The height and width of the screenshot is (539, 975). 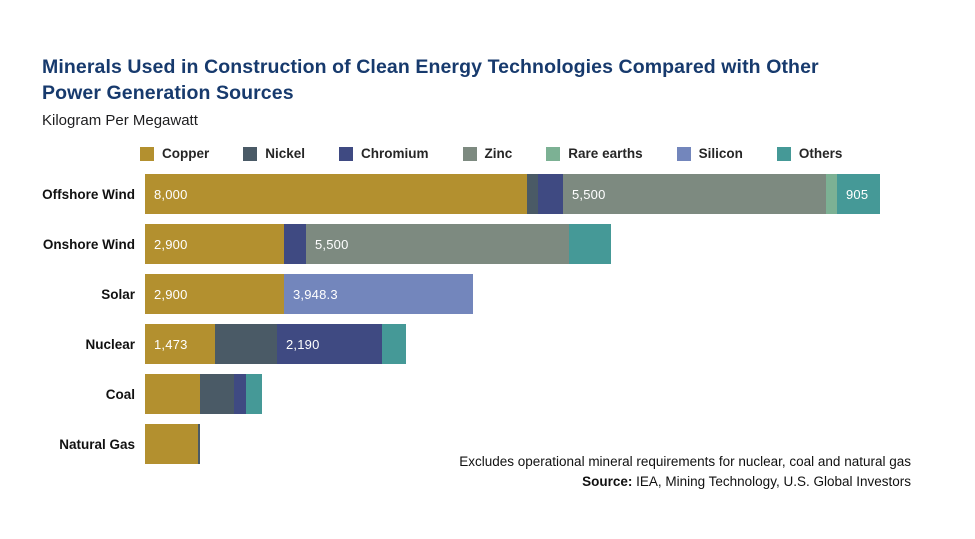 I want to click on legend-item-nickel: Nickel, so click(x=274, y=153).